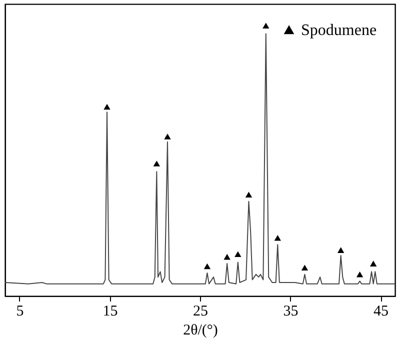  Describe the element at coordinates (381, 312) in the screenshot. I see `x-tick-label: 45` at that location.